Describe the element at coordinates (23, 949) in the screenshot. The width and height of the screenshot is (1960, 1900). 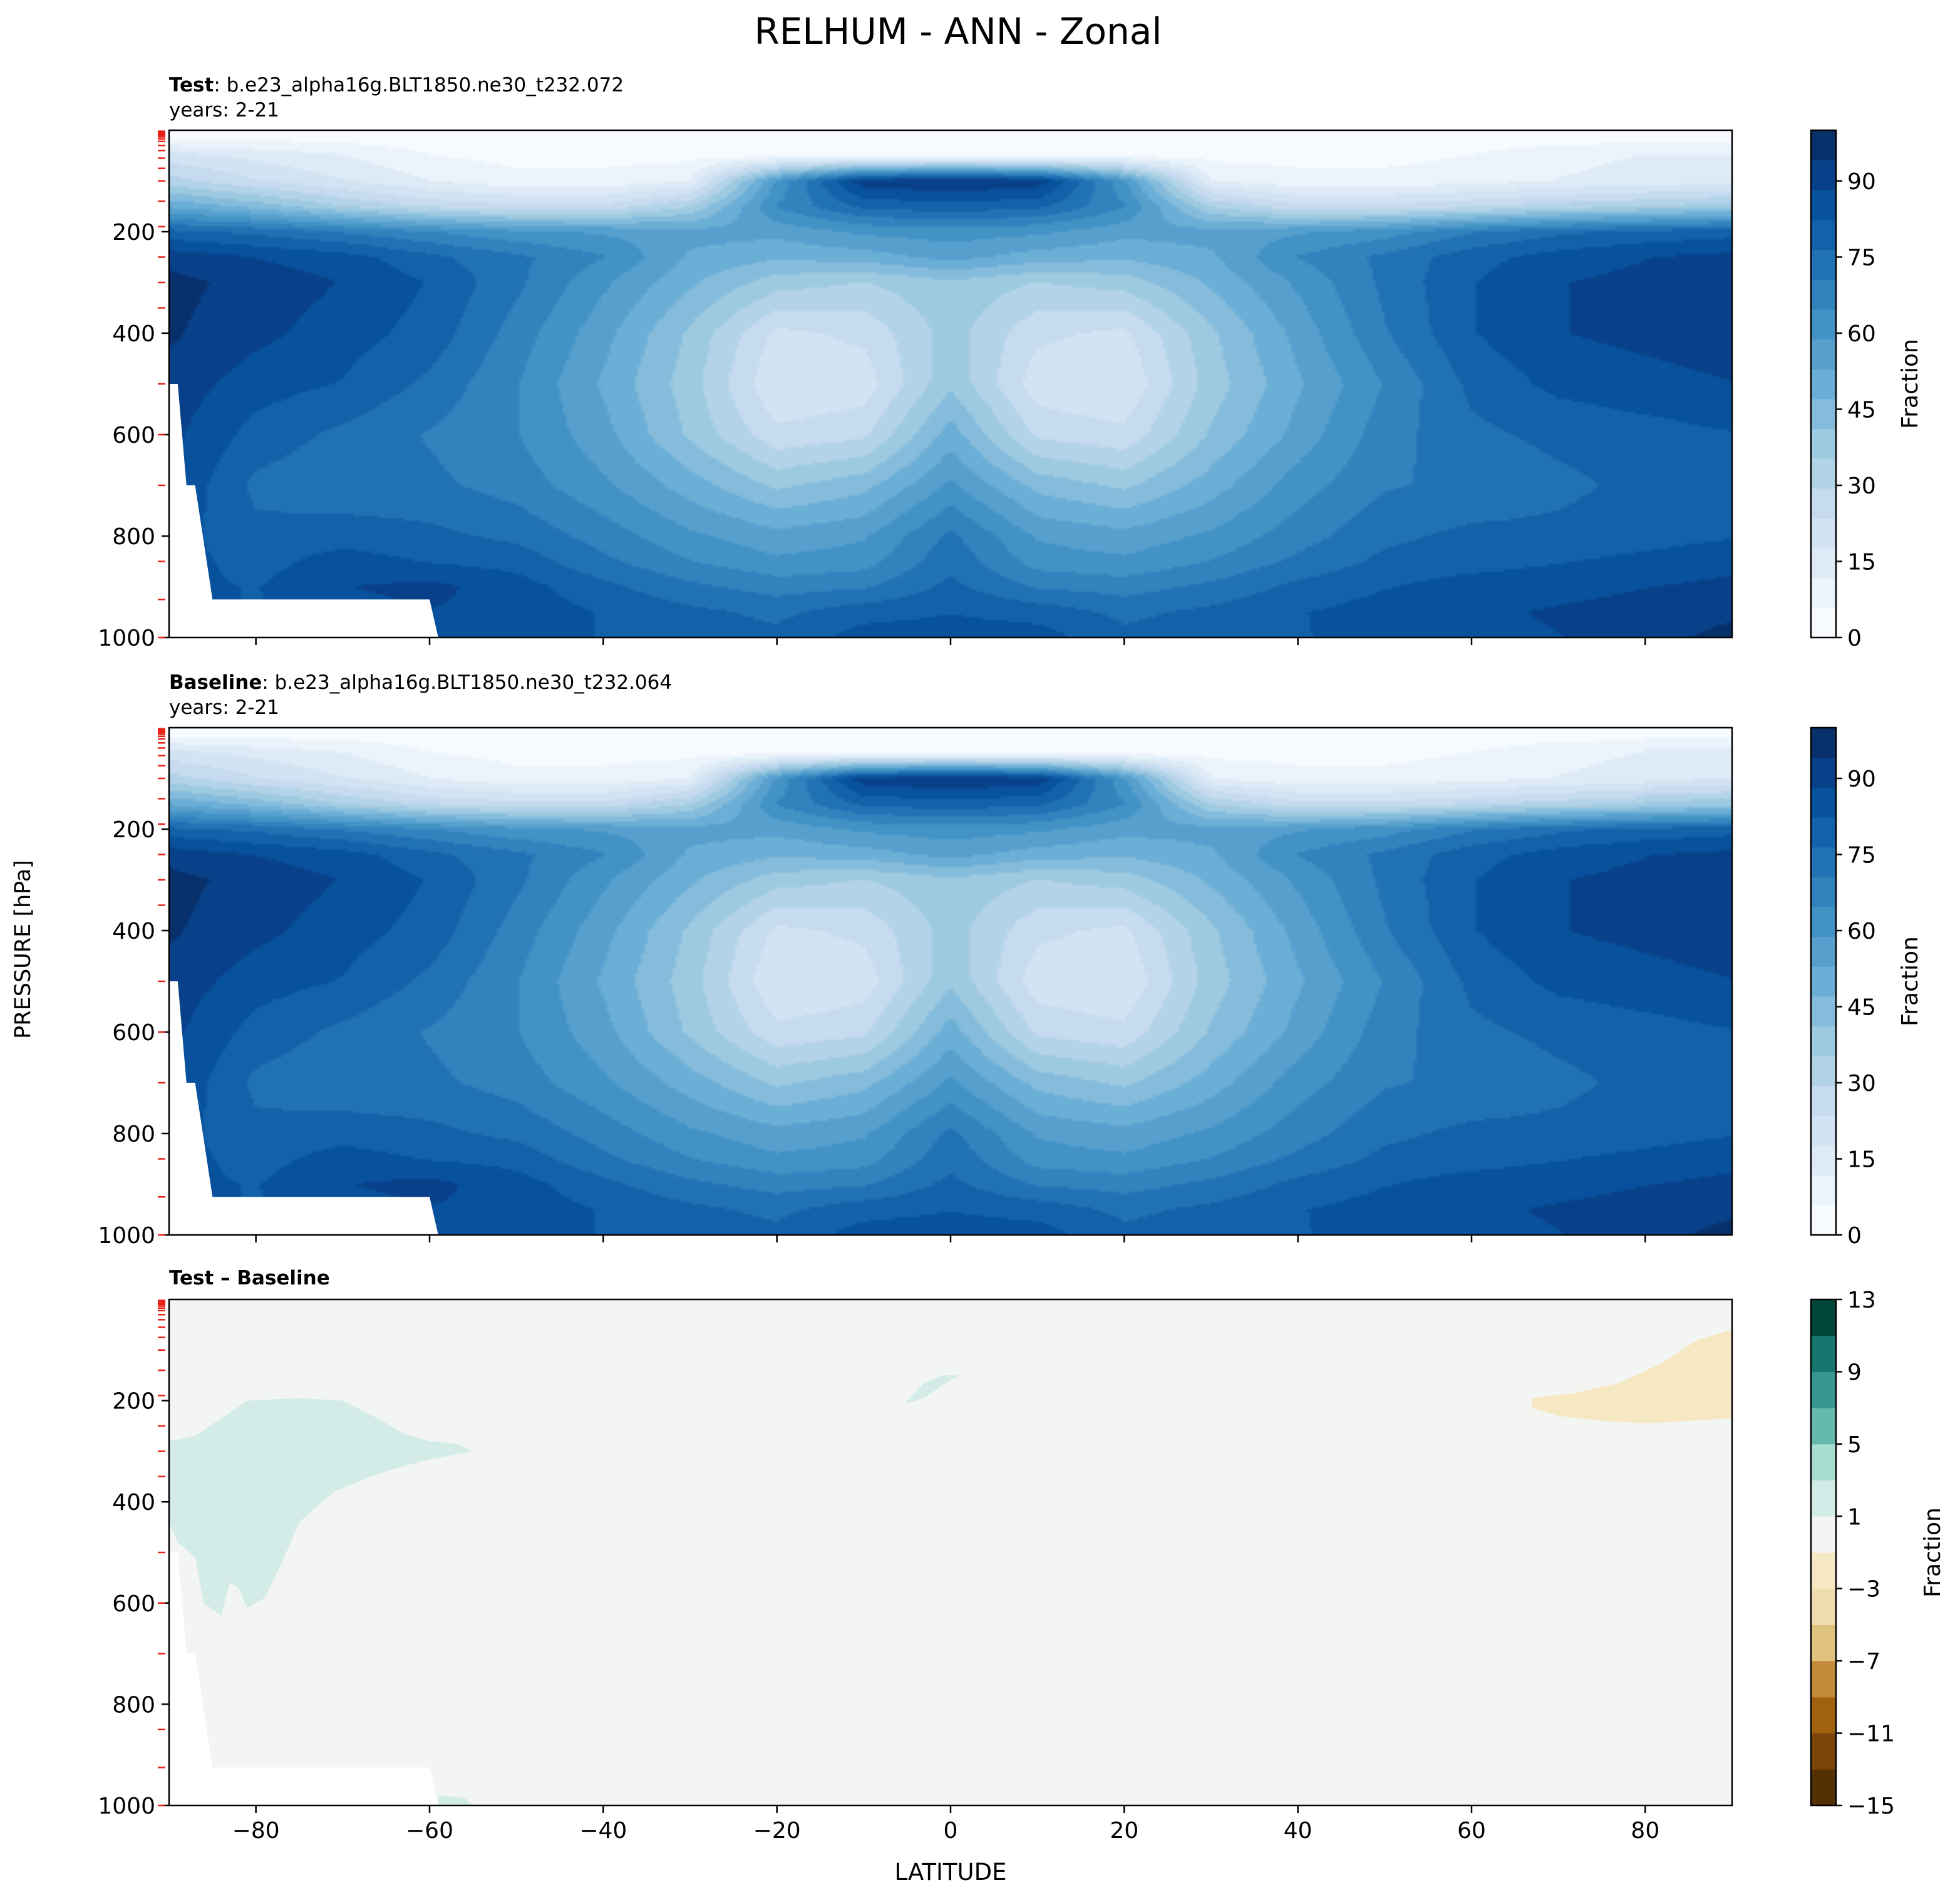
I see `shared-y-axis-label: PRESSURE [hPa]` at that location.